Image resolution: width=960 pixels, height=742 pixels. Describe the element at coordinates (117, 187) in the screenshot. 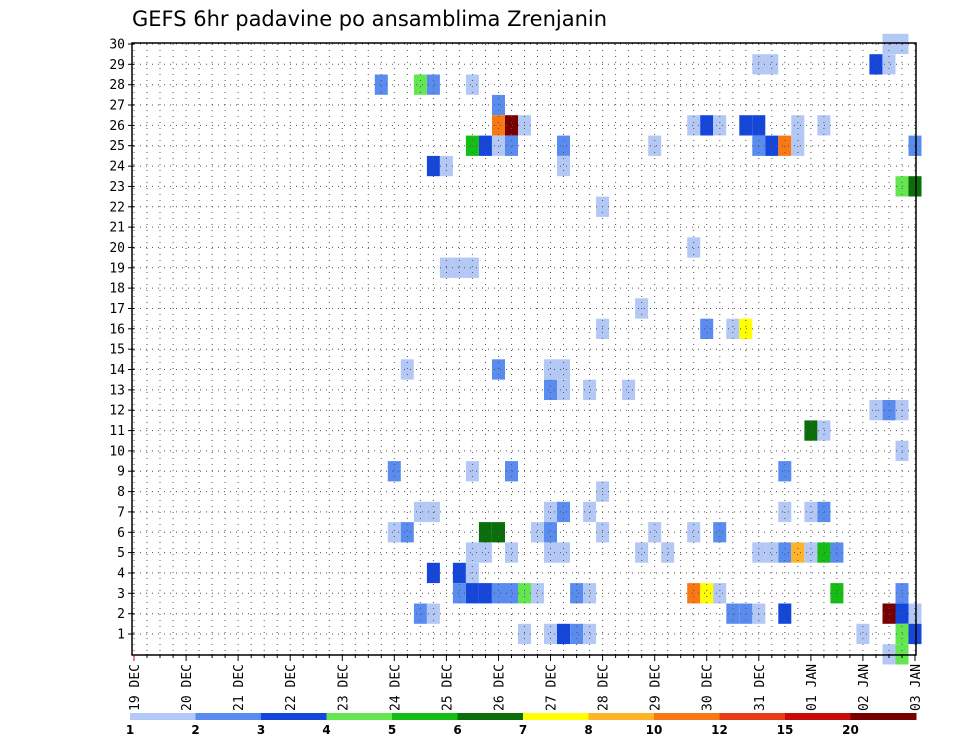

I see `y-tick-label-23: 23` at that location.